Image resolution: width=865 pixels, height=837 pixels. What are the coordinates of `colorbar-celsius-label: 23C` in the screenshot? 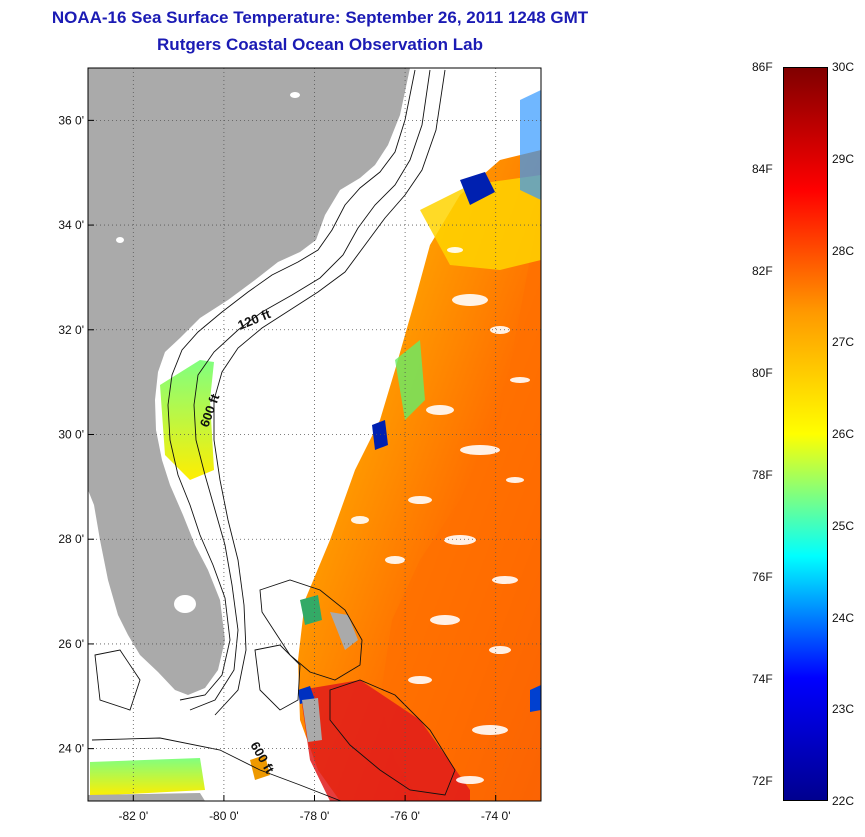 It's located at (843, 709).